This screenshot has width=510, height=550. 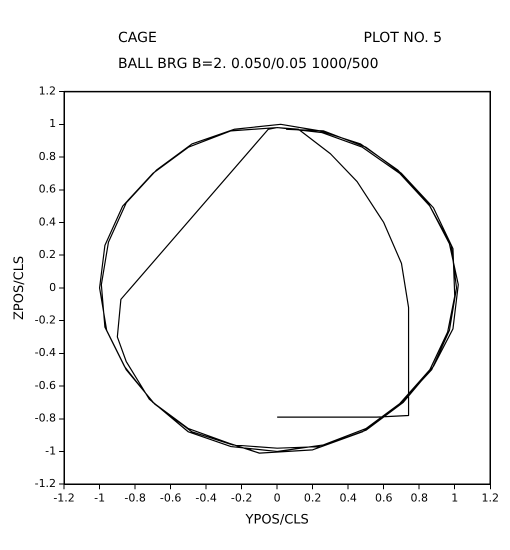 What do you see at coordinates (491, 498) in the screenshot?
I see `x-tick-label: 1.2` at bounding box center [491, 498].